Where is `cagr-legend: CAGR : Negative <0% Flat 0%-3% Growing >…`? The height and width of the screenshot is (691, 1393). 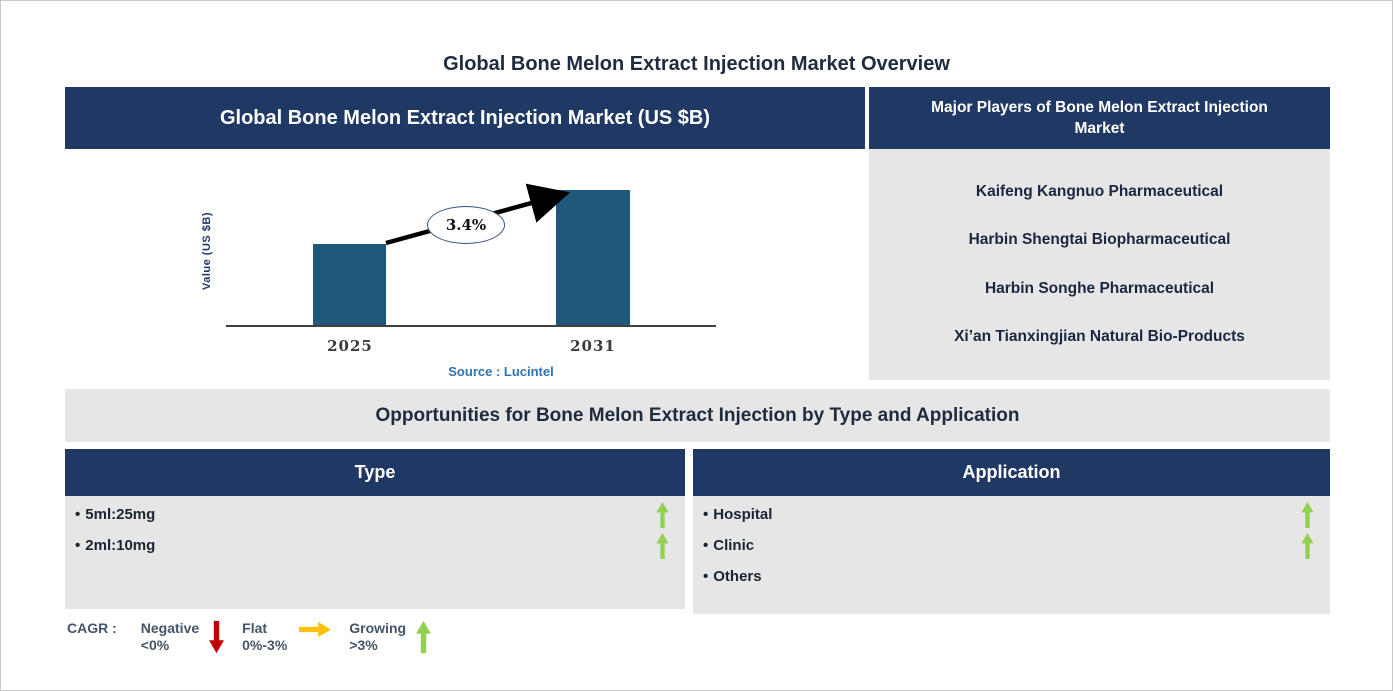 cagr-legend: CAGR : Negative <0% Flat 0%-3% Growing >… is located at coordinates (258, 636).